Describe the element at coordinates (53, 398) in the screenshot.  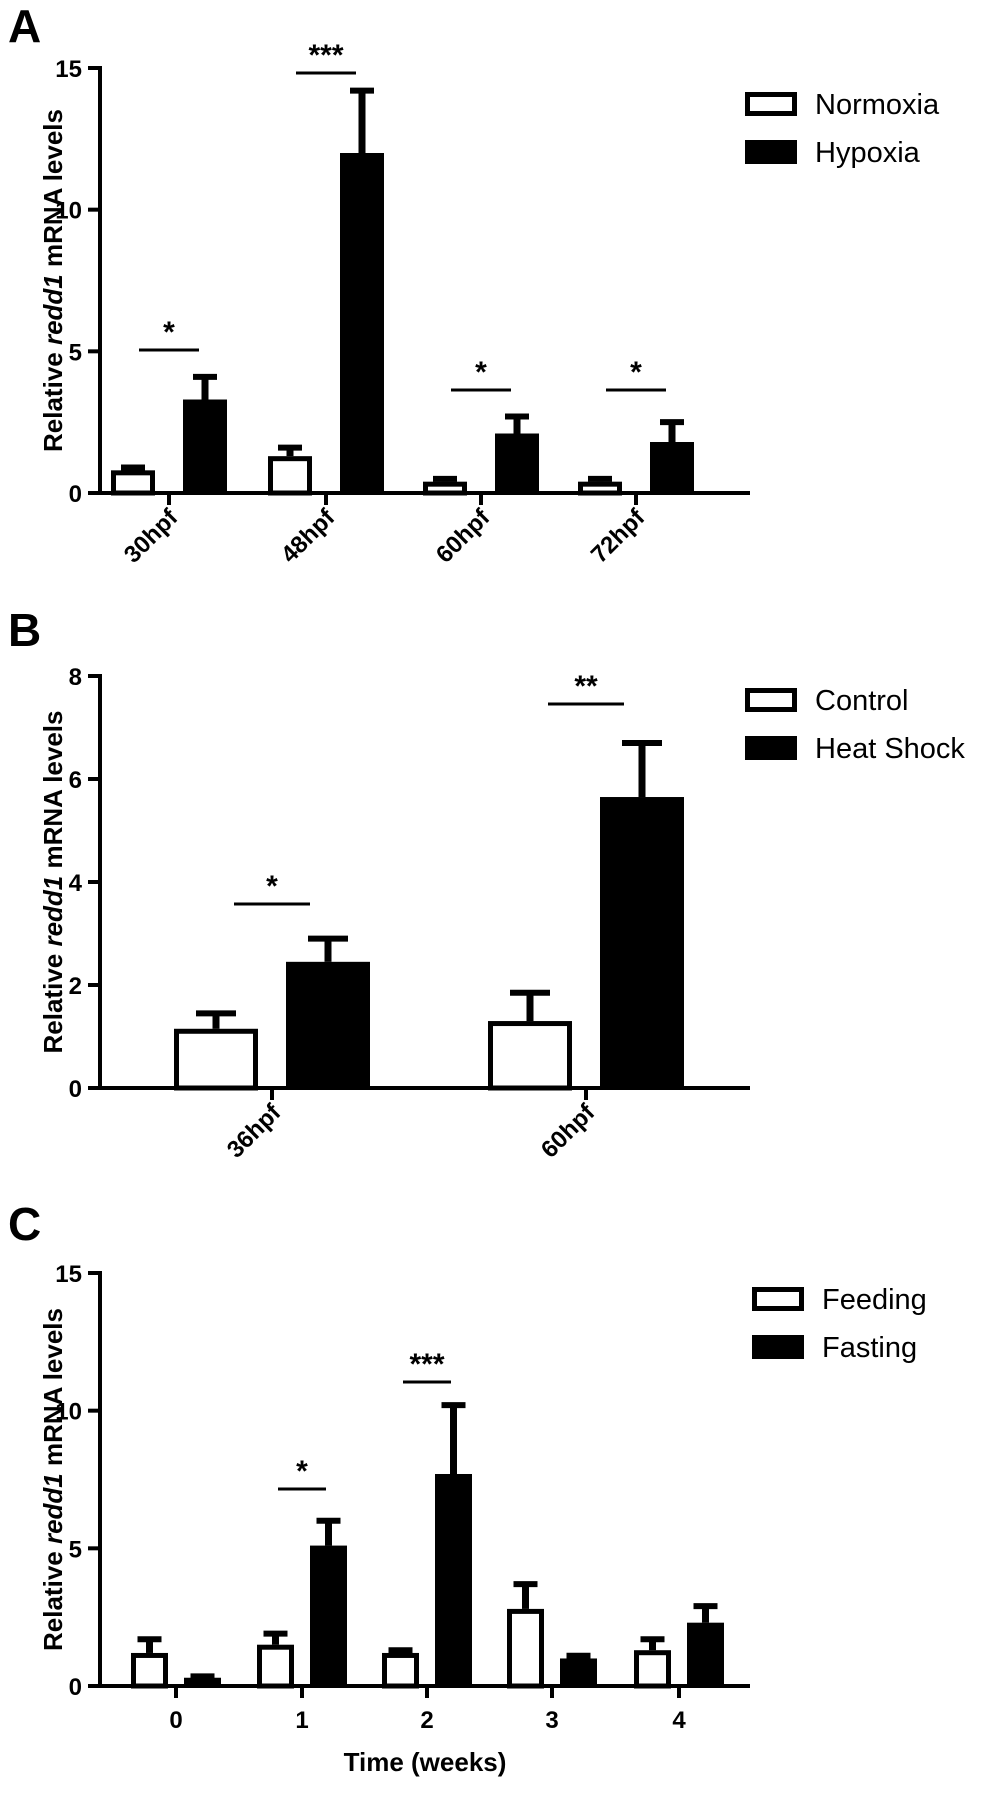
I see `chart-a-y-axis-title-part-0: Relative` at that location.